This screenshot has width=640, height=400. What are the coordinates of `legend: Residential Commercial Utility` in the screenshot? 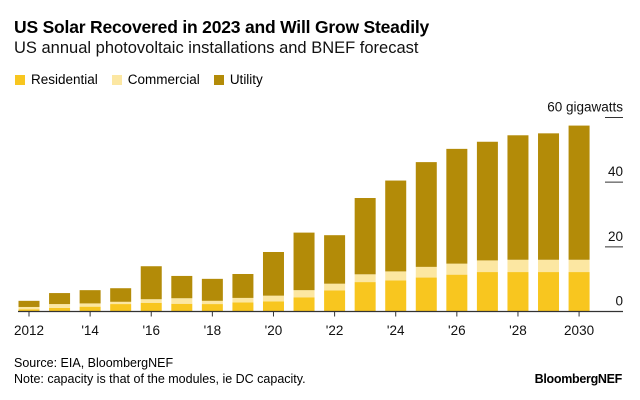 It's located at (139, 79).